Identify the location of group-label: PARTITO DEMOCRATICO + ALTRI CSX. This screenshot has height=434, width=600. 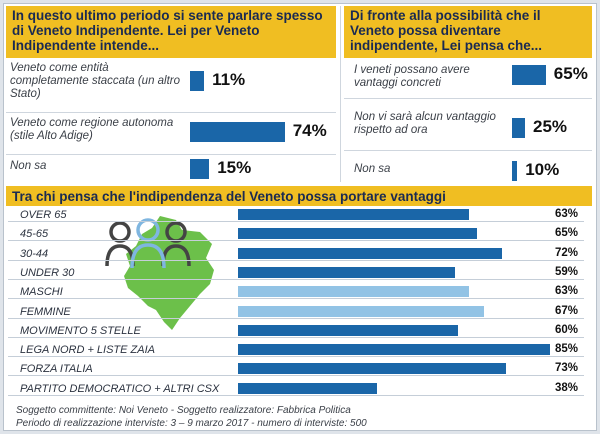
(120, 389).